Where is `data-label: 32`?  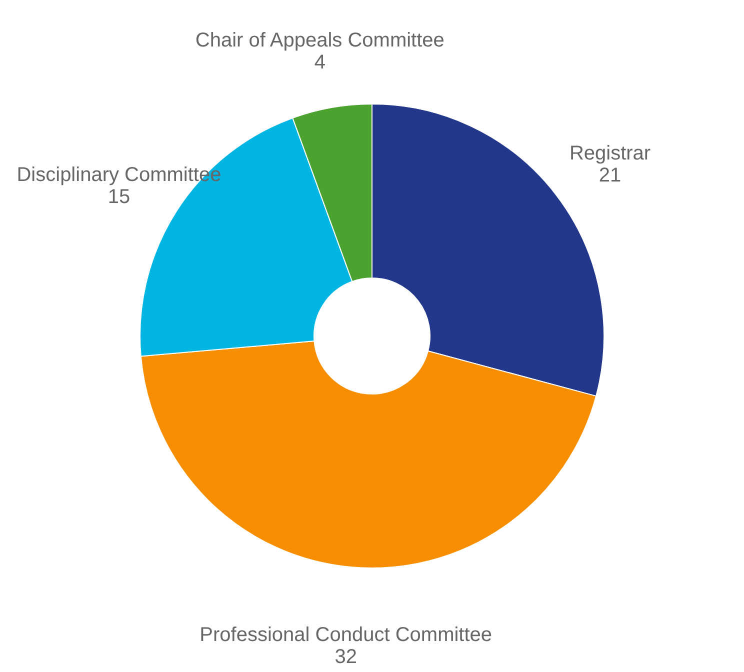
data-label: 32 is located at coordinates (345, 657).